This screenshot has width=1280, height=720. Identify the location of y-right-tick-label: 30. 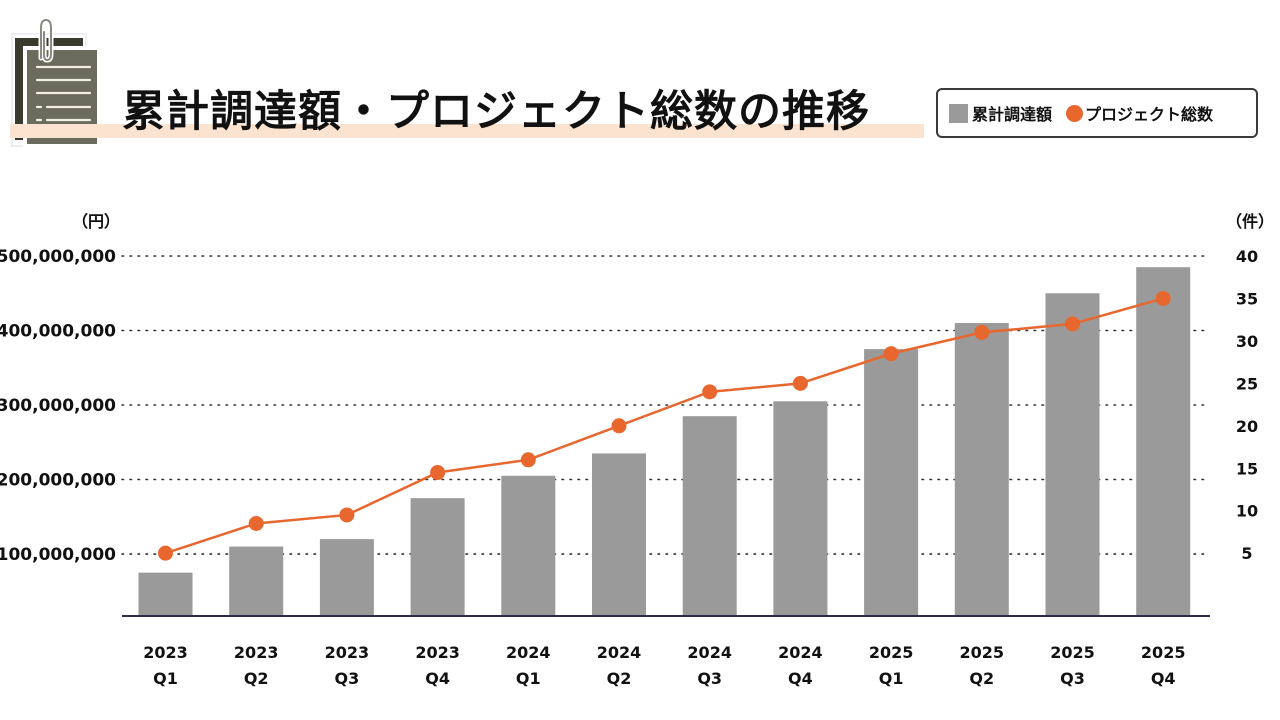
(1247, 341).